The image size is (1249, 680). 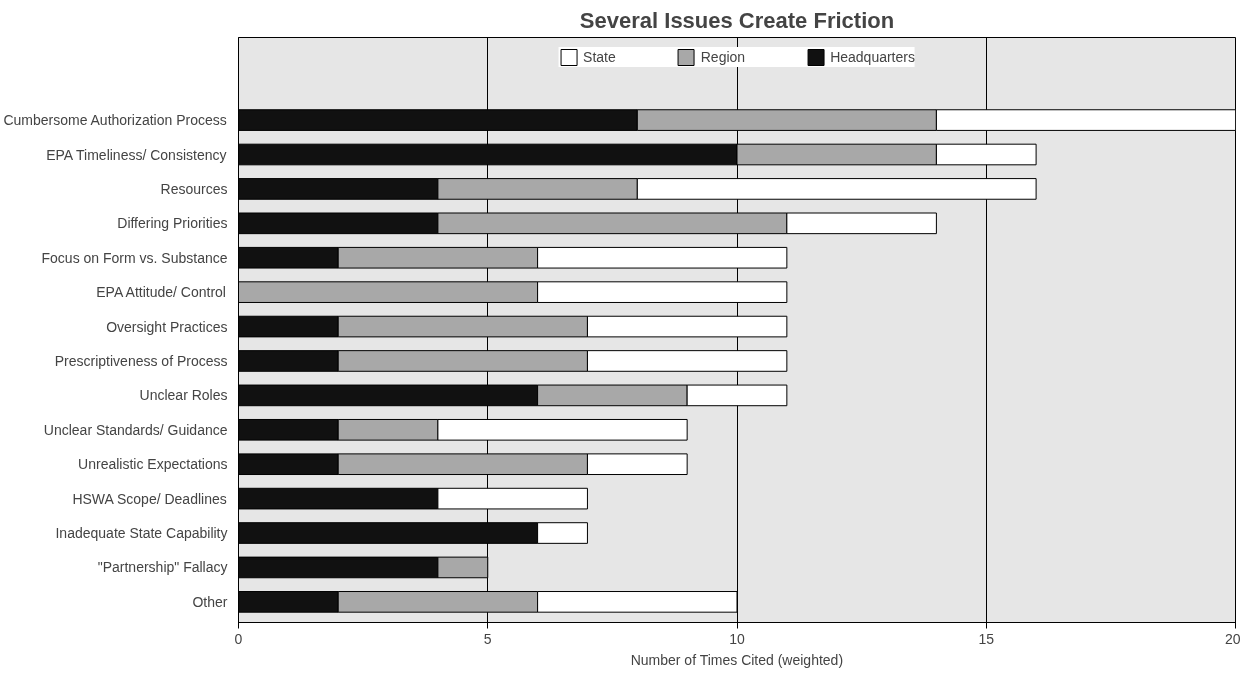 What do you see at coordinates (172, 223) in the screenshot?
I see `y-tick-label: Differing Priorities` at bounding box center [172, 223].